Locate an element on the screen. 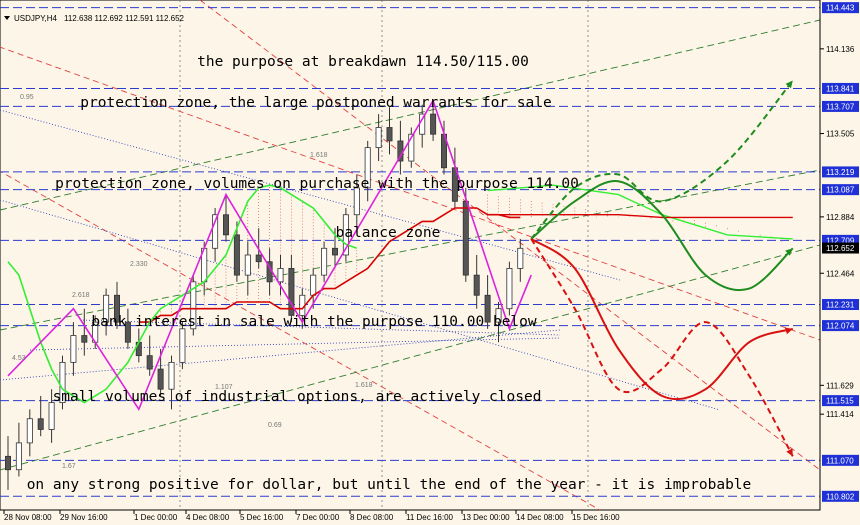 Image resolution: width=860 pixels, height=525 pixels. time-label-4: 5 Dec 16:00 is located at coordinates (262, 517).